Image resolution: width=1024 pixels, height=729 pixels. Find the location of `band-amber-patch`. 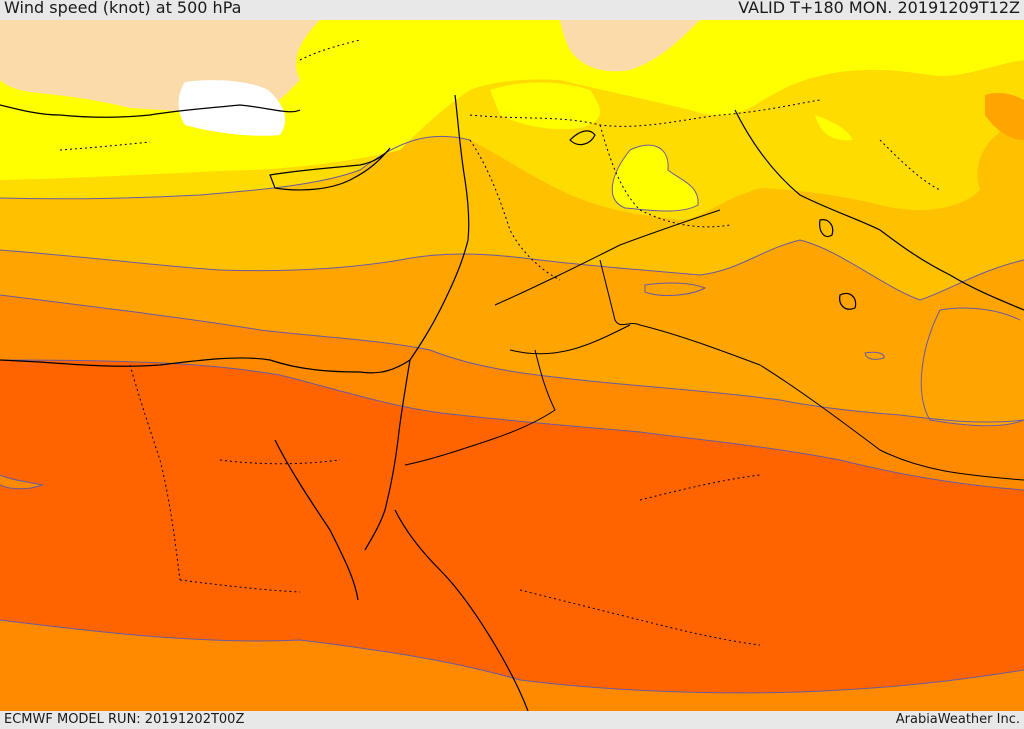

band-amber-patch is located at coordinates (530, 193).